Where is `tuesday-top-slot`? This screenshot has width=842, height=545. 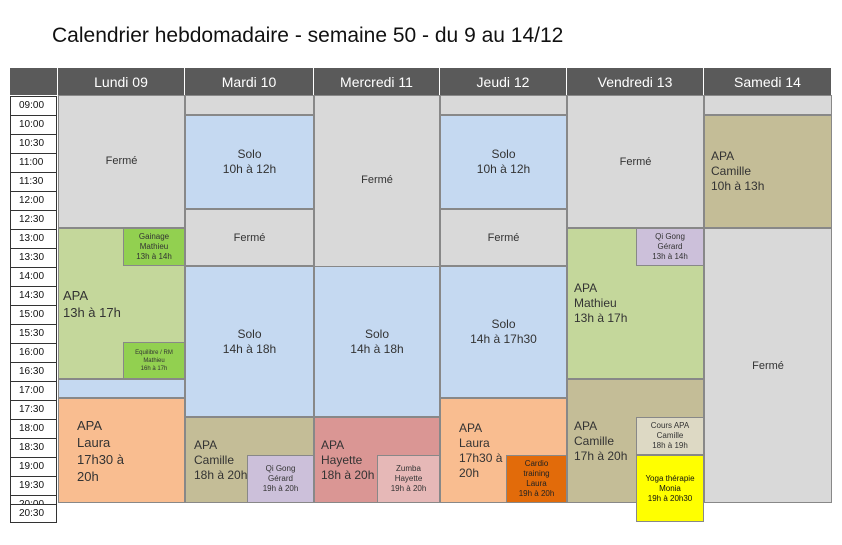
tuesday-top-slot is located at coordinates (249, 105).